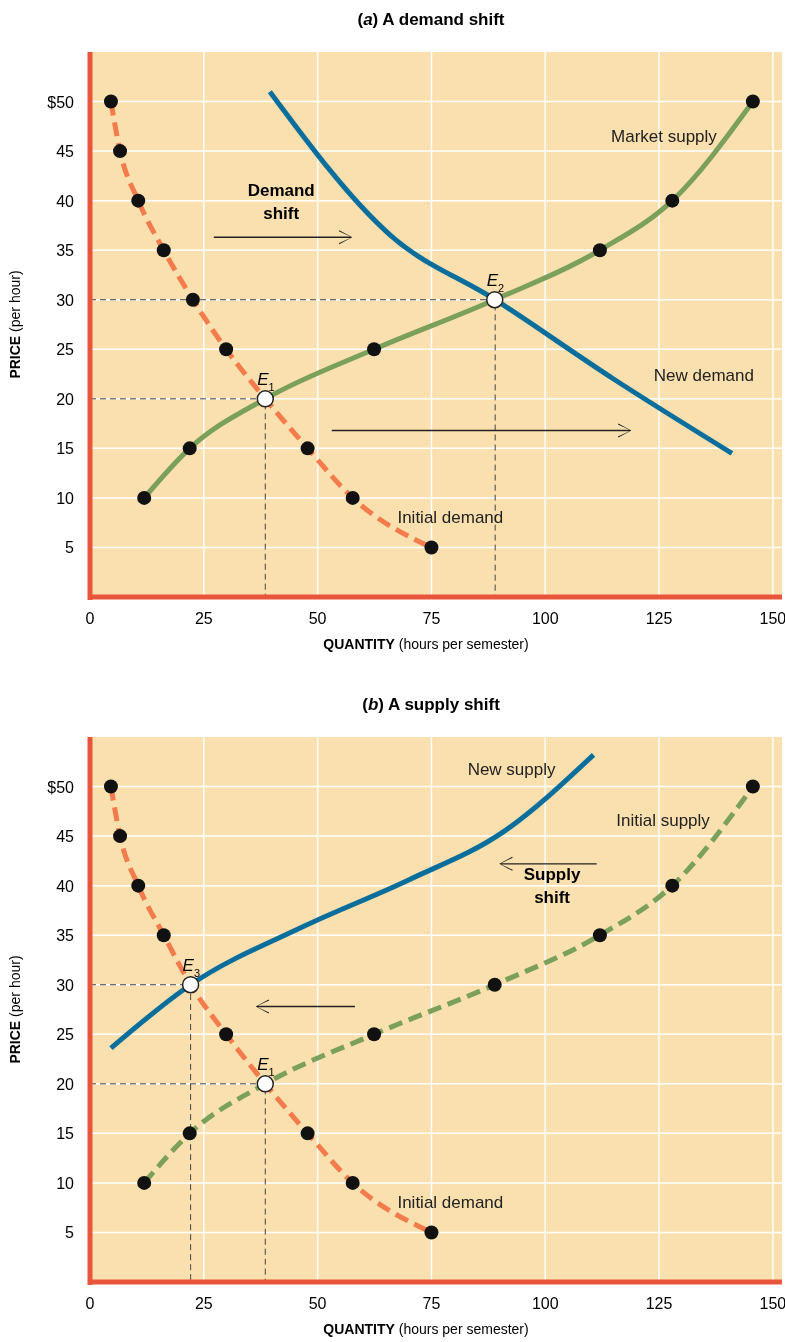  I want to click on annotation: Supply shift, so click(552, 885).